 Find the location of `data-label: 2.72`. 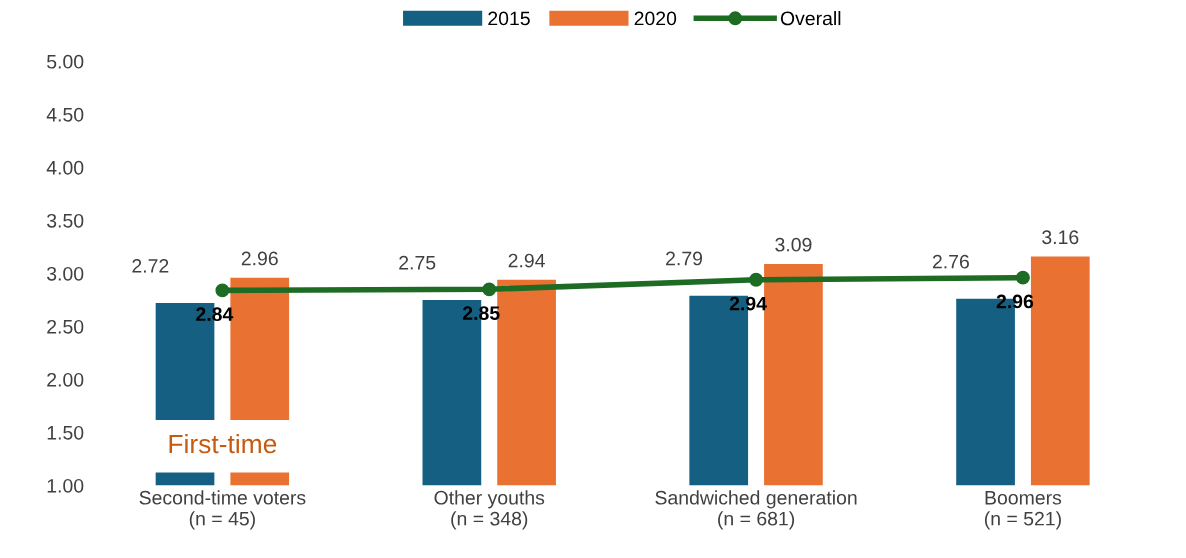

data-label: 2.72 is located at coordinates (150, 265).